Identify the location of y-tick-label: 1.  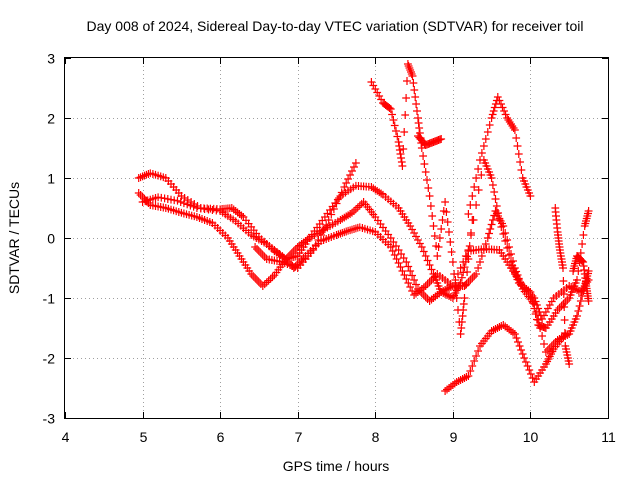
(51, 179).